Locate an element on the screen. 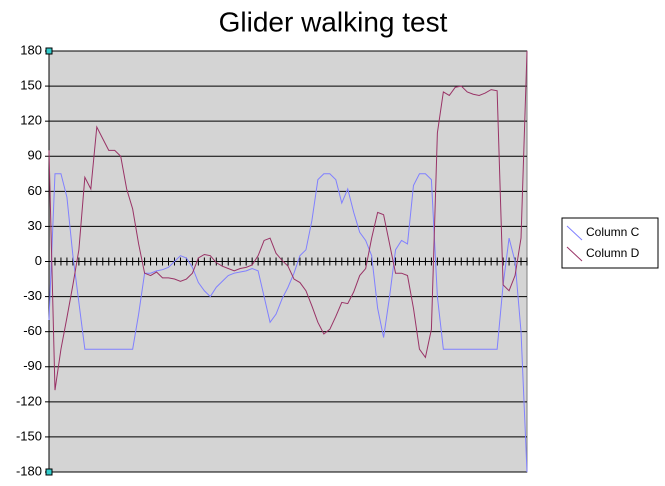 The height and width of the screenshot is (486, 665). chart-title: Glider walking test is located at coordinates (333, 21).